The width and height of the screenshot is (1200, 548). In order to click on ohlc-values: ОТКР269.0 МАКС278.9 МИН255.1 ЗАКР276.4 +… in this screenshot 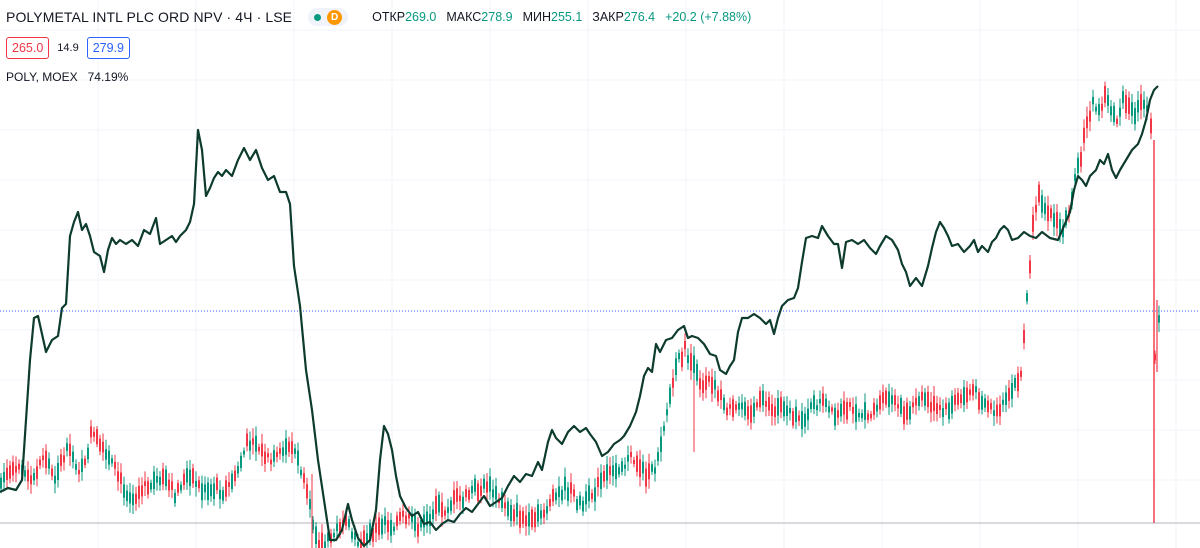, I will do `click(561, 17)`.